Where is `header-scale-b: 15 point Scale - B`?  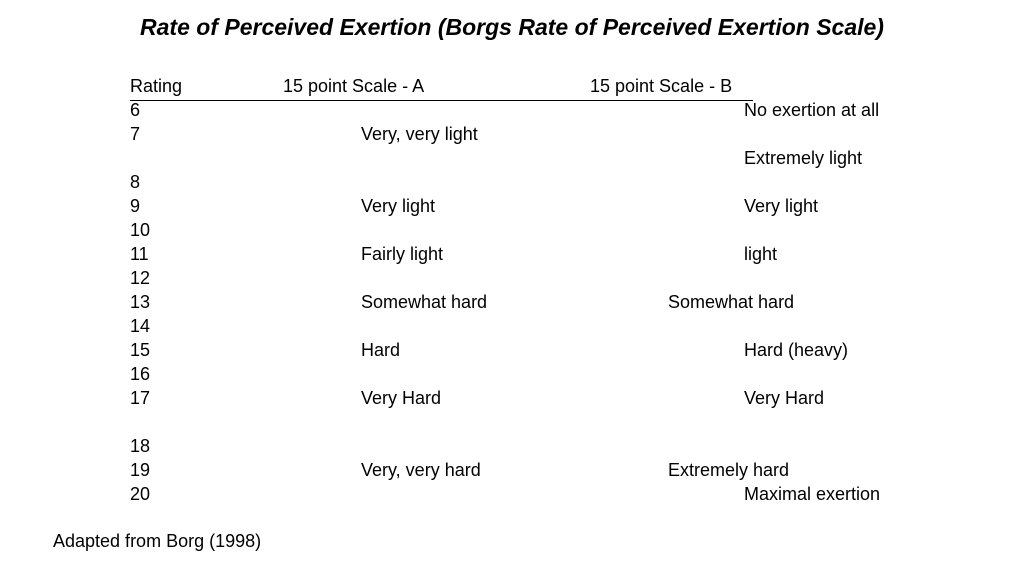 header-scale-b: 15 point Scale - B is located at coordinates (661, 86).